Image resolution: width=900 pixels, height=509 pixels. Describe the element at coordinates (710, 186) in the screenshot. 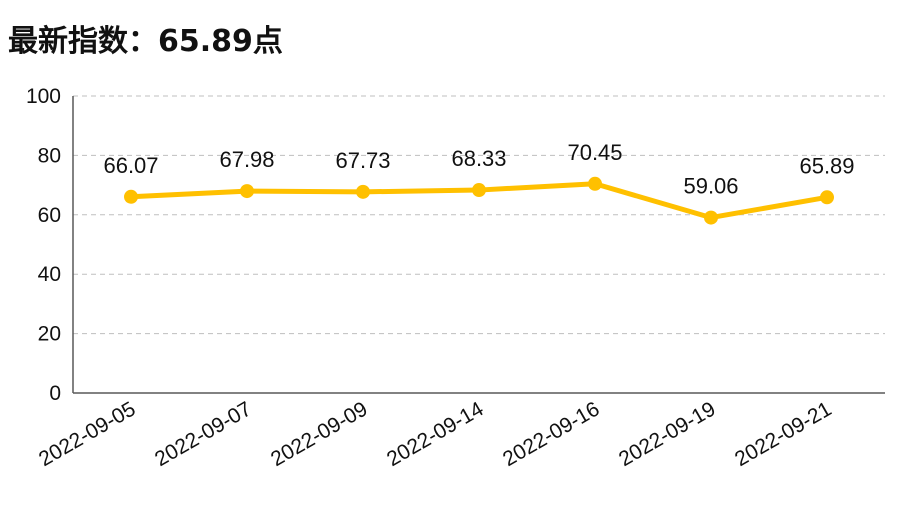

I see `data-label-2022-09-19: 59.06` at that location.